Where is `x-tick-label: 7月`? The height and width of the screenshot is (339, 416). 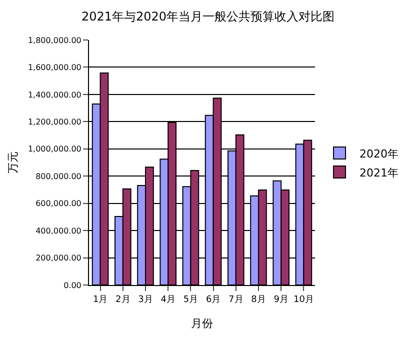 x-tick-label: 7月 is located at coordinates (236, 299).